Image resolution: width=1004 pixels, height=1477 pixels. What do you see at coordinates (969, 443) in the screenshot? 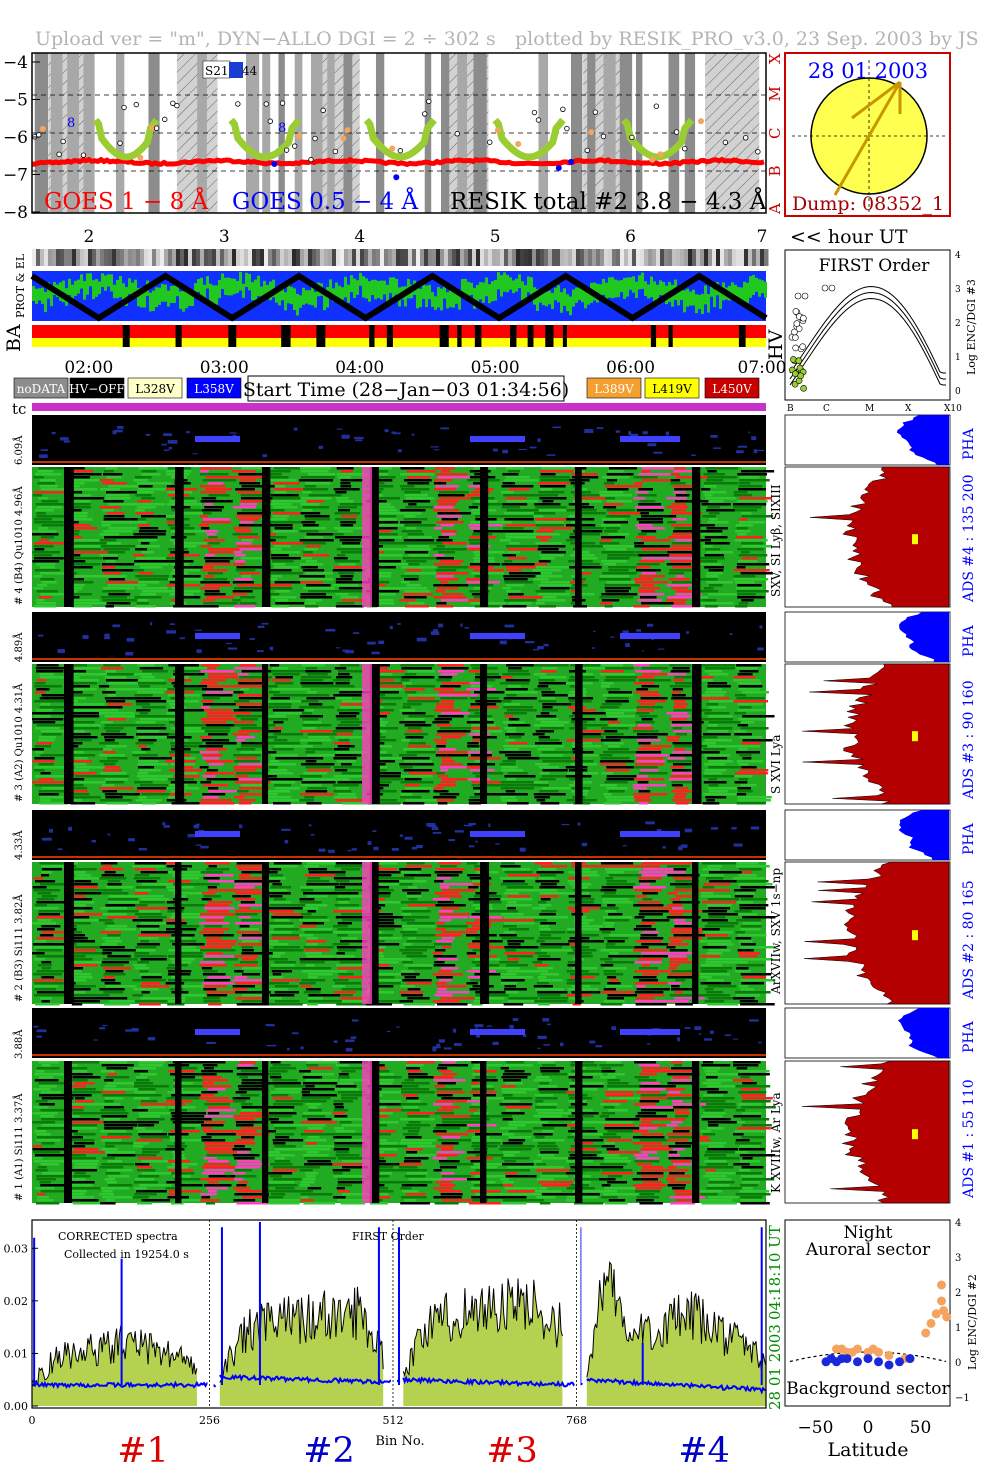
I see `pha-label: PHA` at bounding box center [969, 443].